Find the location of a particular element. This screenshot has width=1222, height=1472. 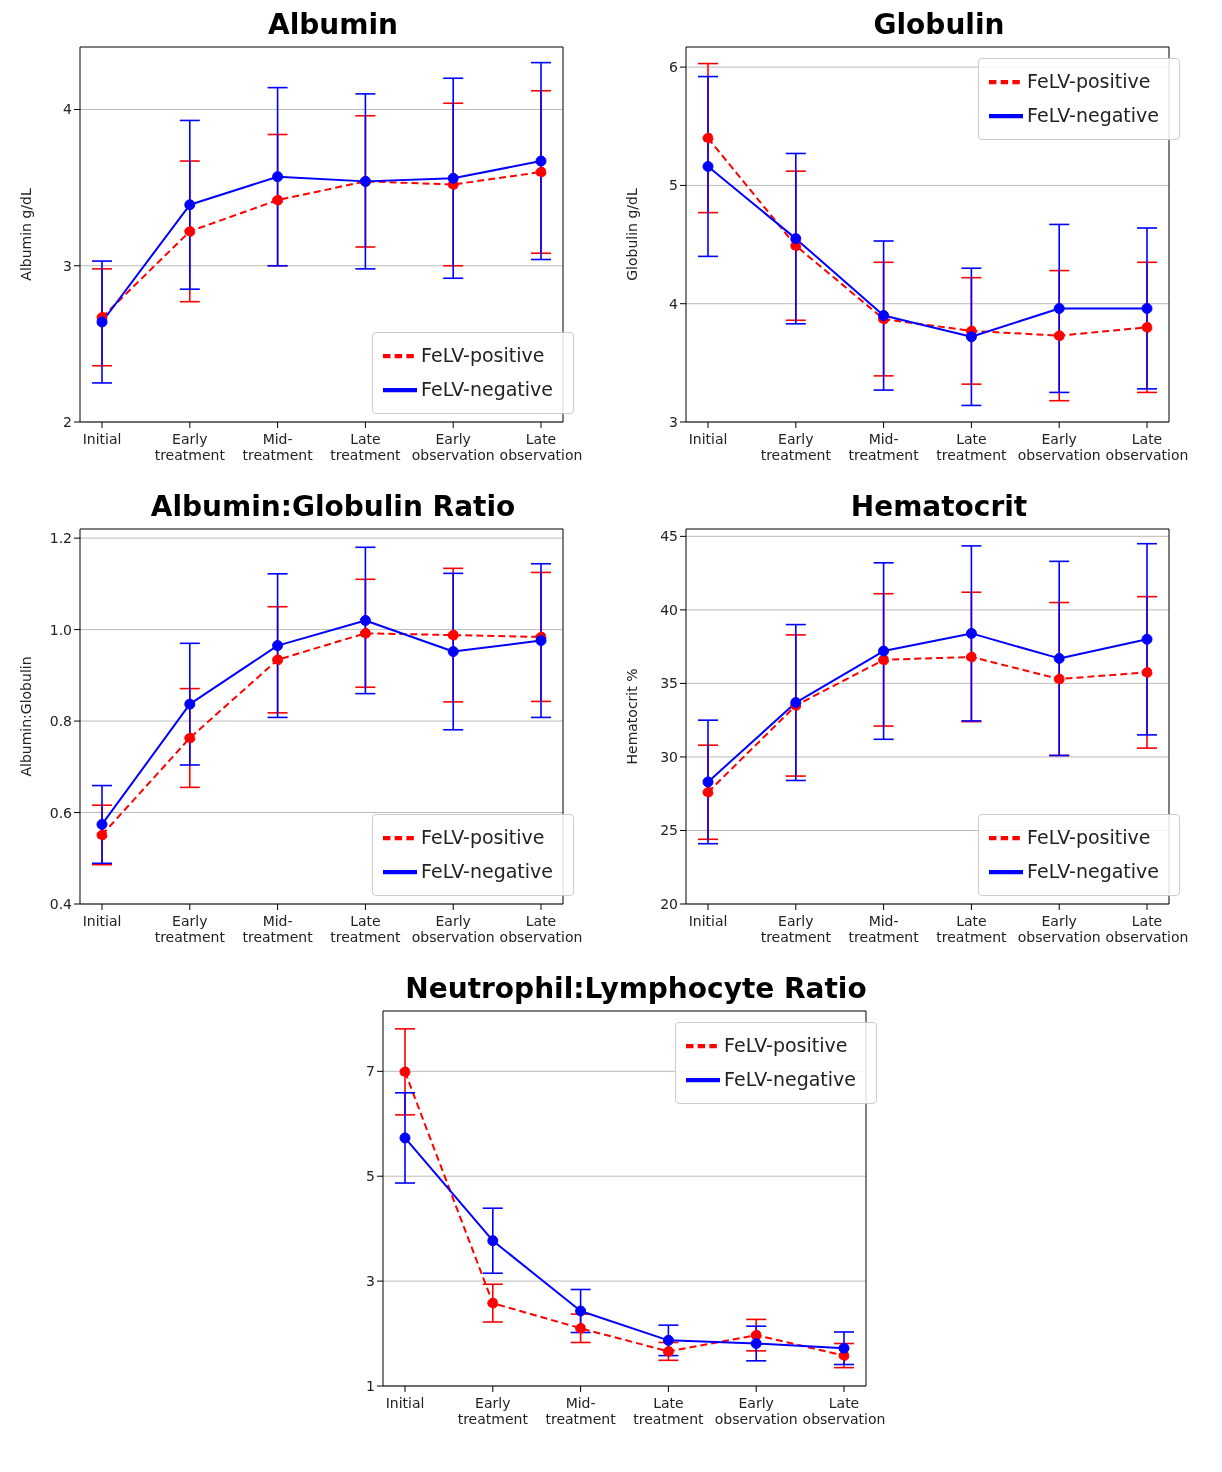

y-tick-label: 30 is located at coordinates (669, 756).